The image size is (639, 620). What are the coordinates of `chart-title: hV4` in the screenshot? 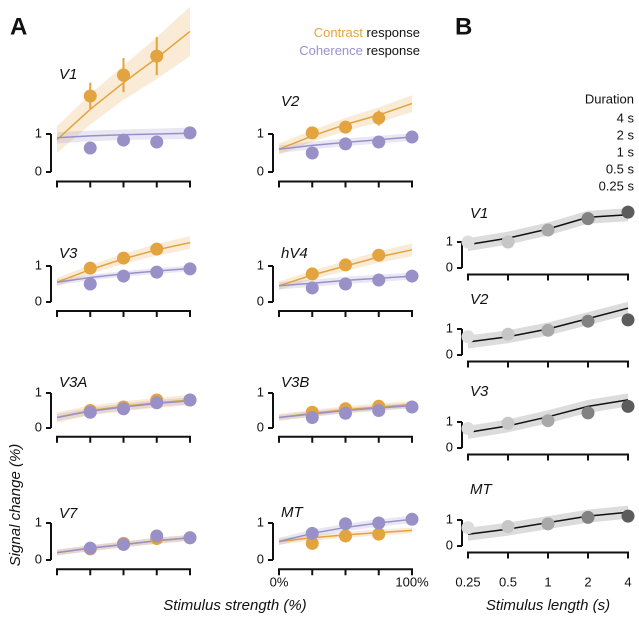 It's located at (294, 253).